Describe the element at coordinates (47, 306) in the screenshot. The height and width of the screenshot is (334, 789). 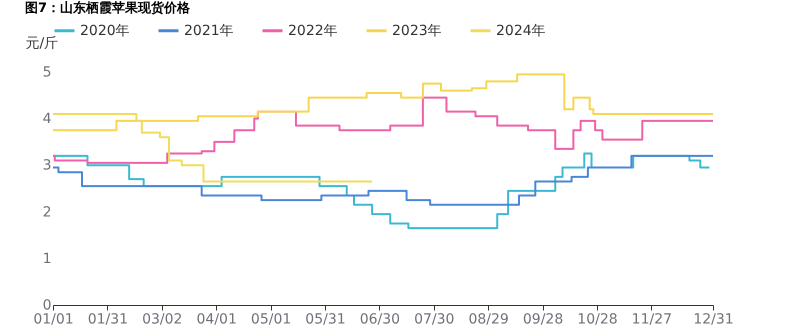
I see `y-tick-label: 0` at that location.